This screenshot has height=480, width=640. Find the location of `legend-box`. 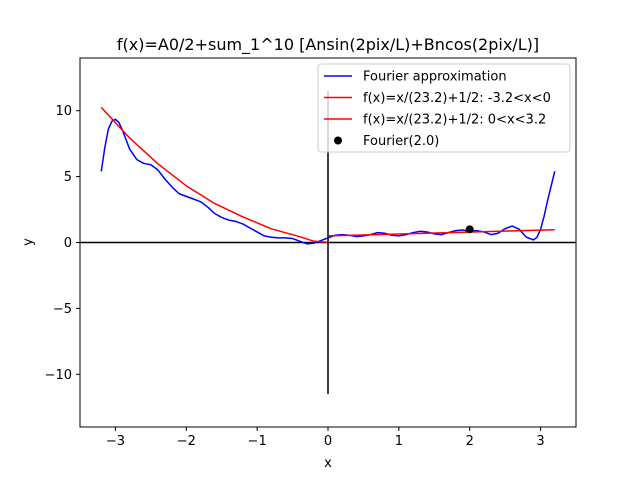

legend-box is located at coordinates (444, 108).